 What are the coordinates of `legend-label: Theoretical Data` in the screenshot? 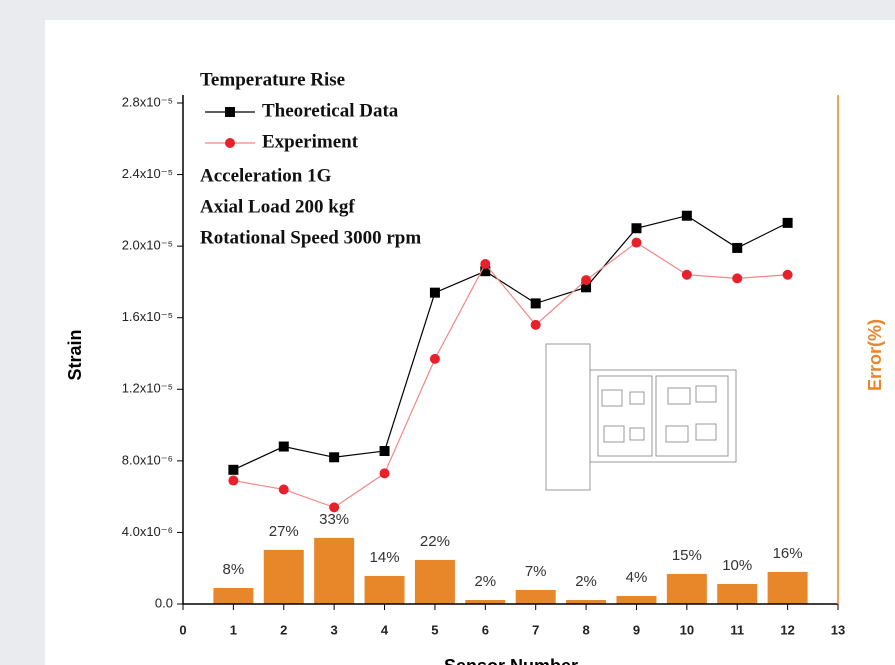 It's located at (330, 110).